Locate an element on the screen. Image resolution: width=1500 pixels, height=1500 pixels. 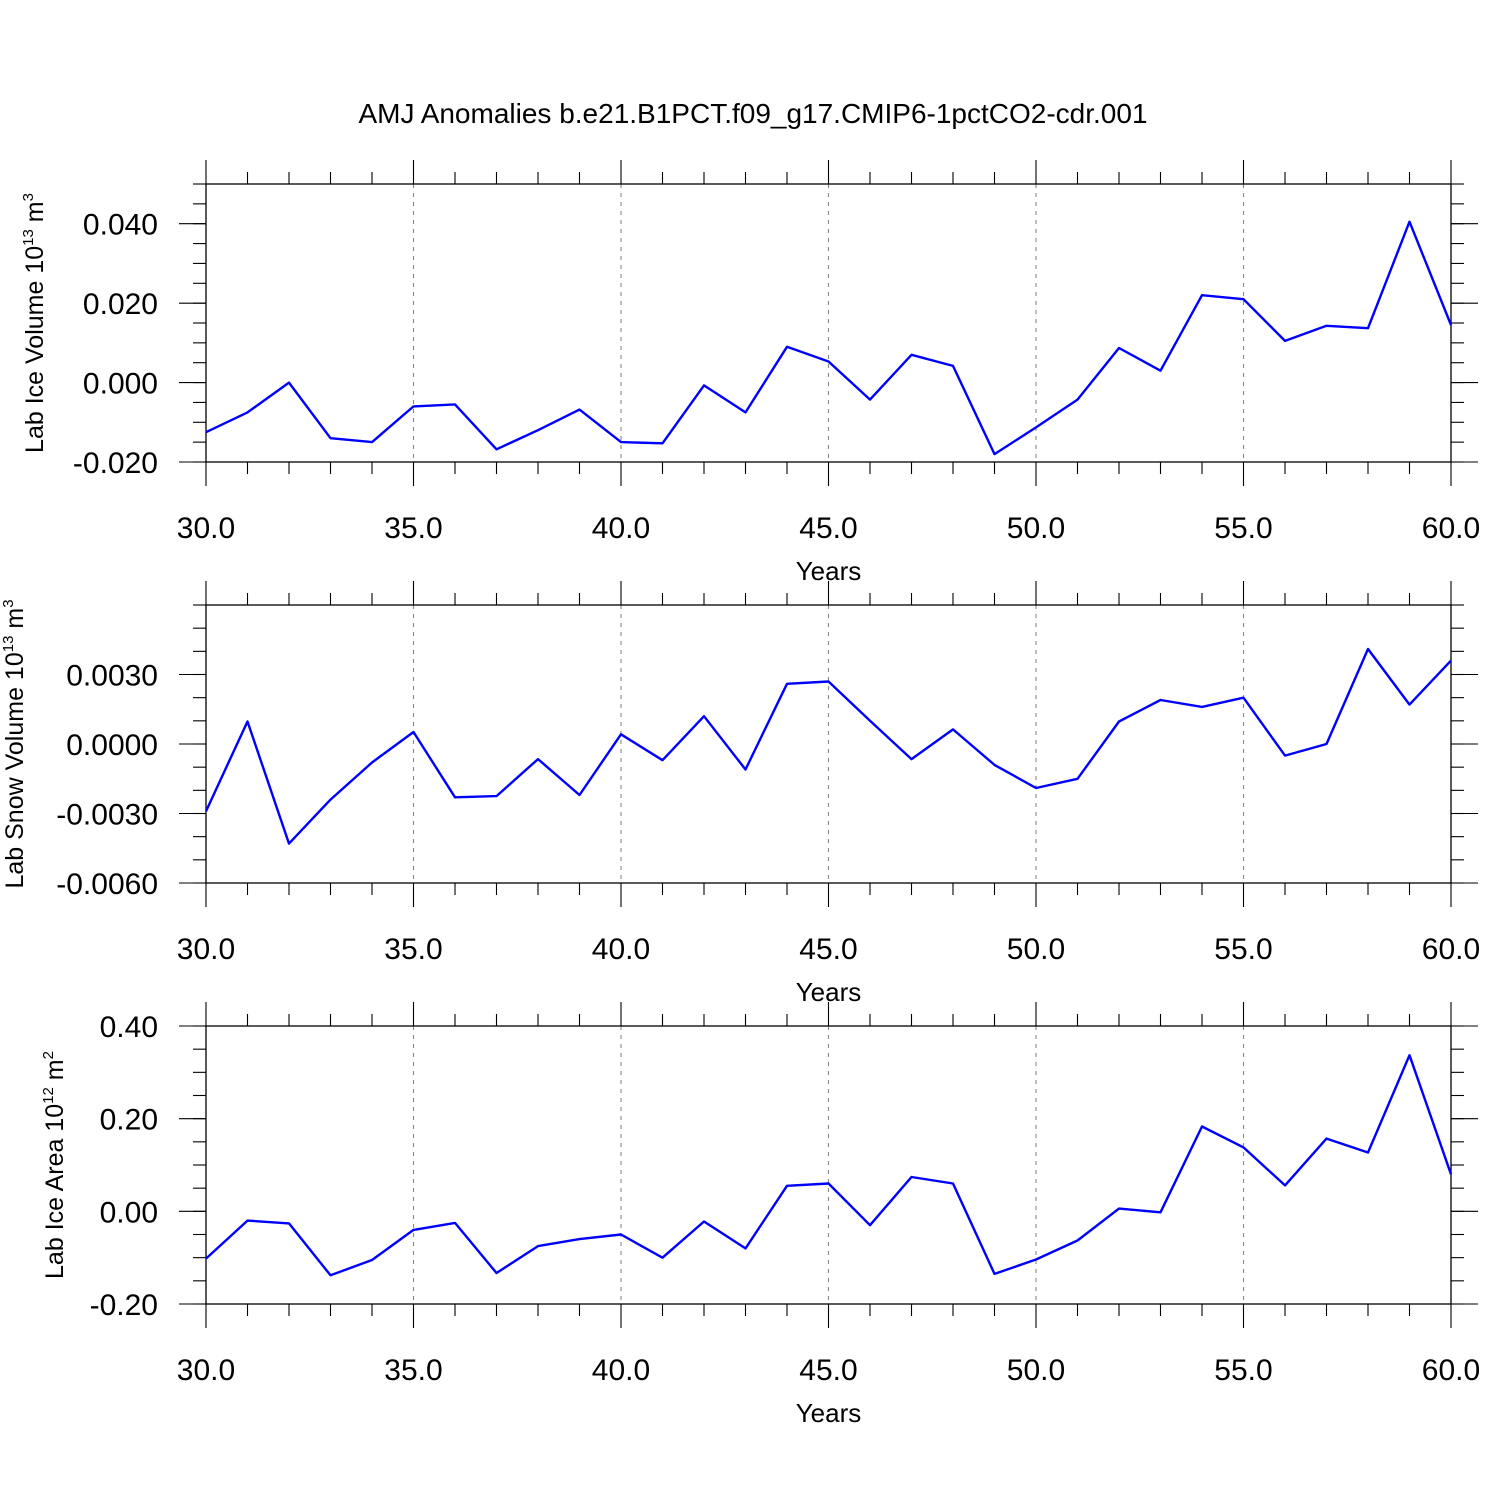
y-tick-label: 0.020 is located at coordinates (120, 304).